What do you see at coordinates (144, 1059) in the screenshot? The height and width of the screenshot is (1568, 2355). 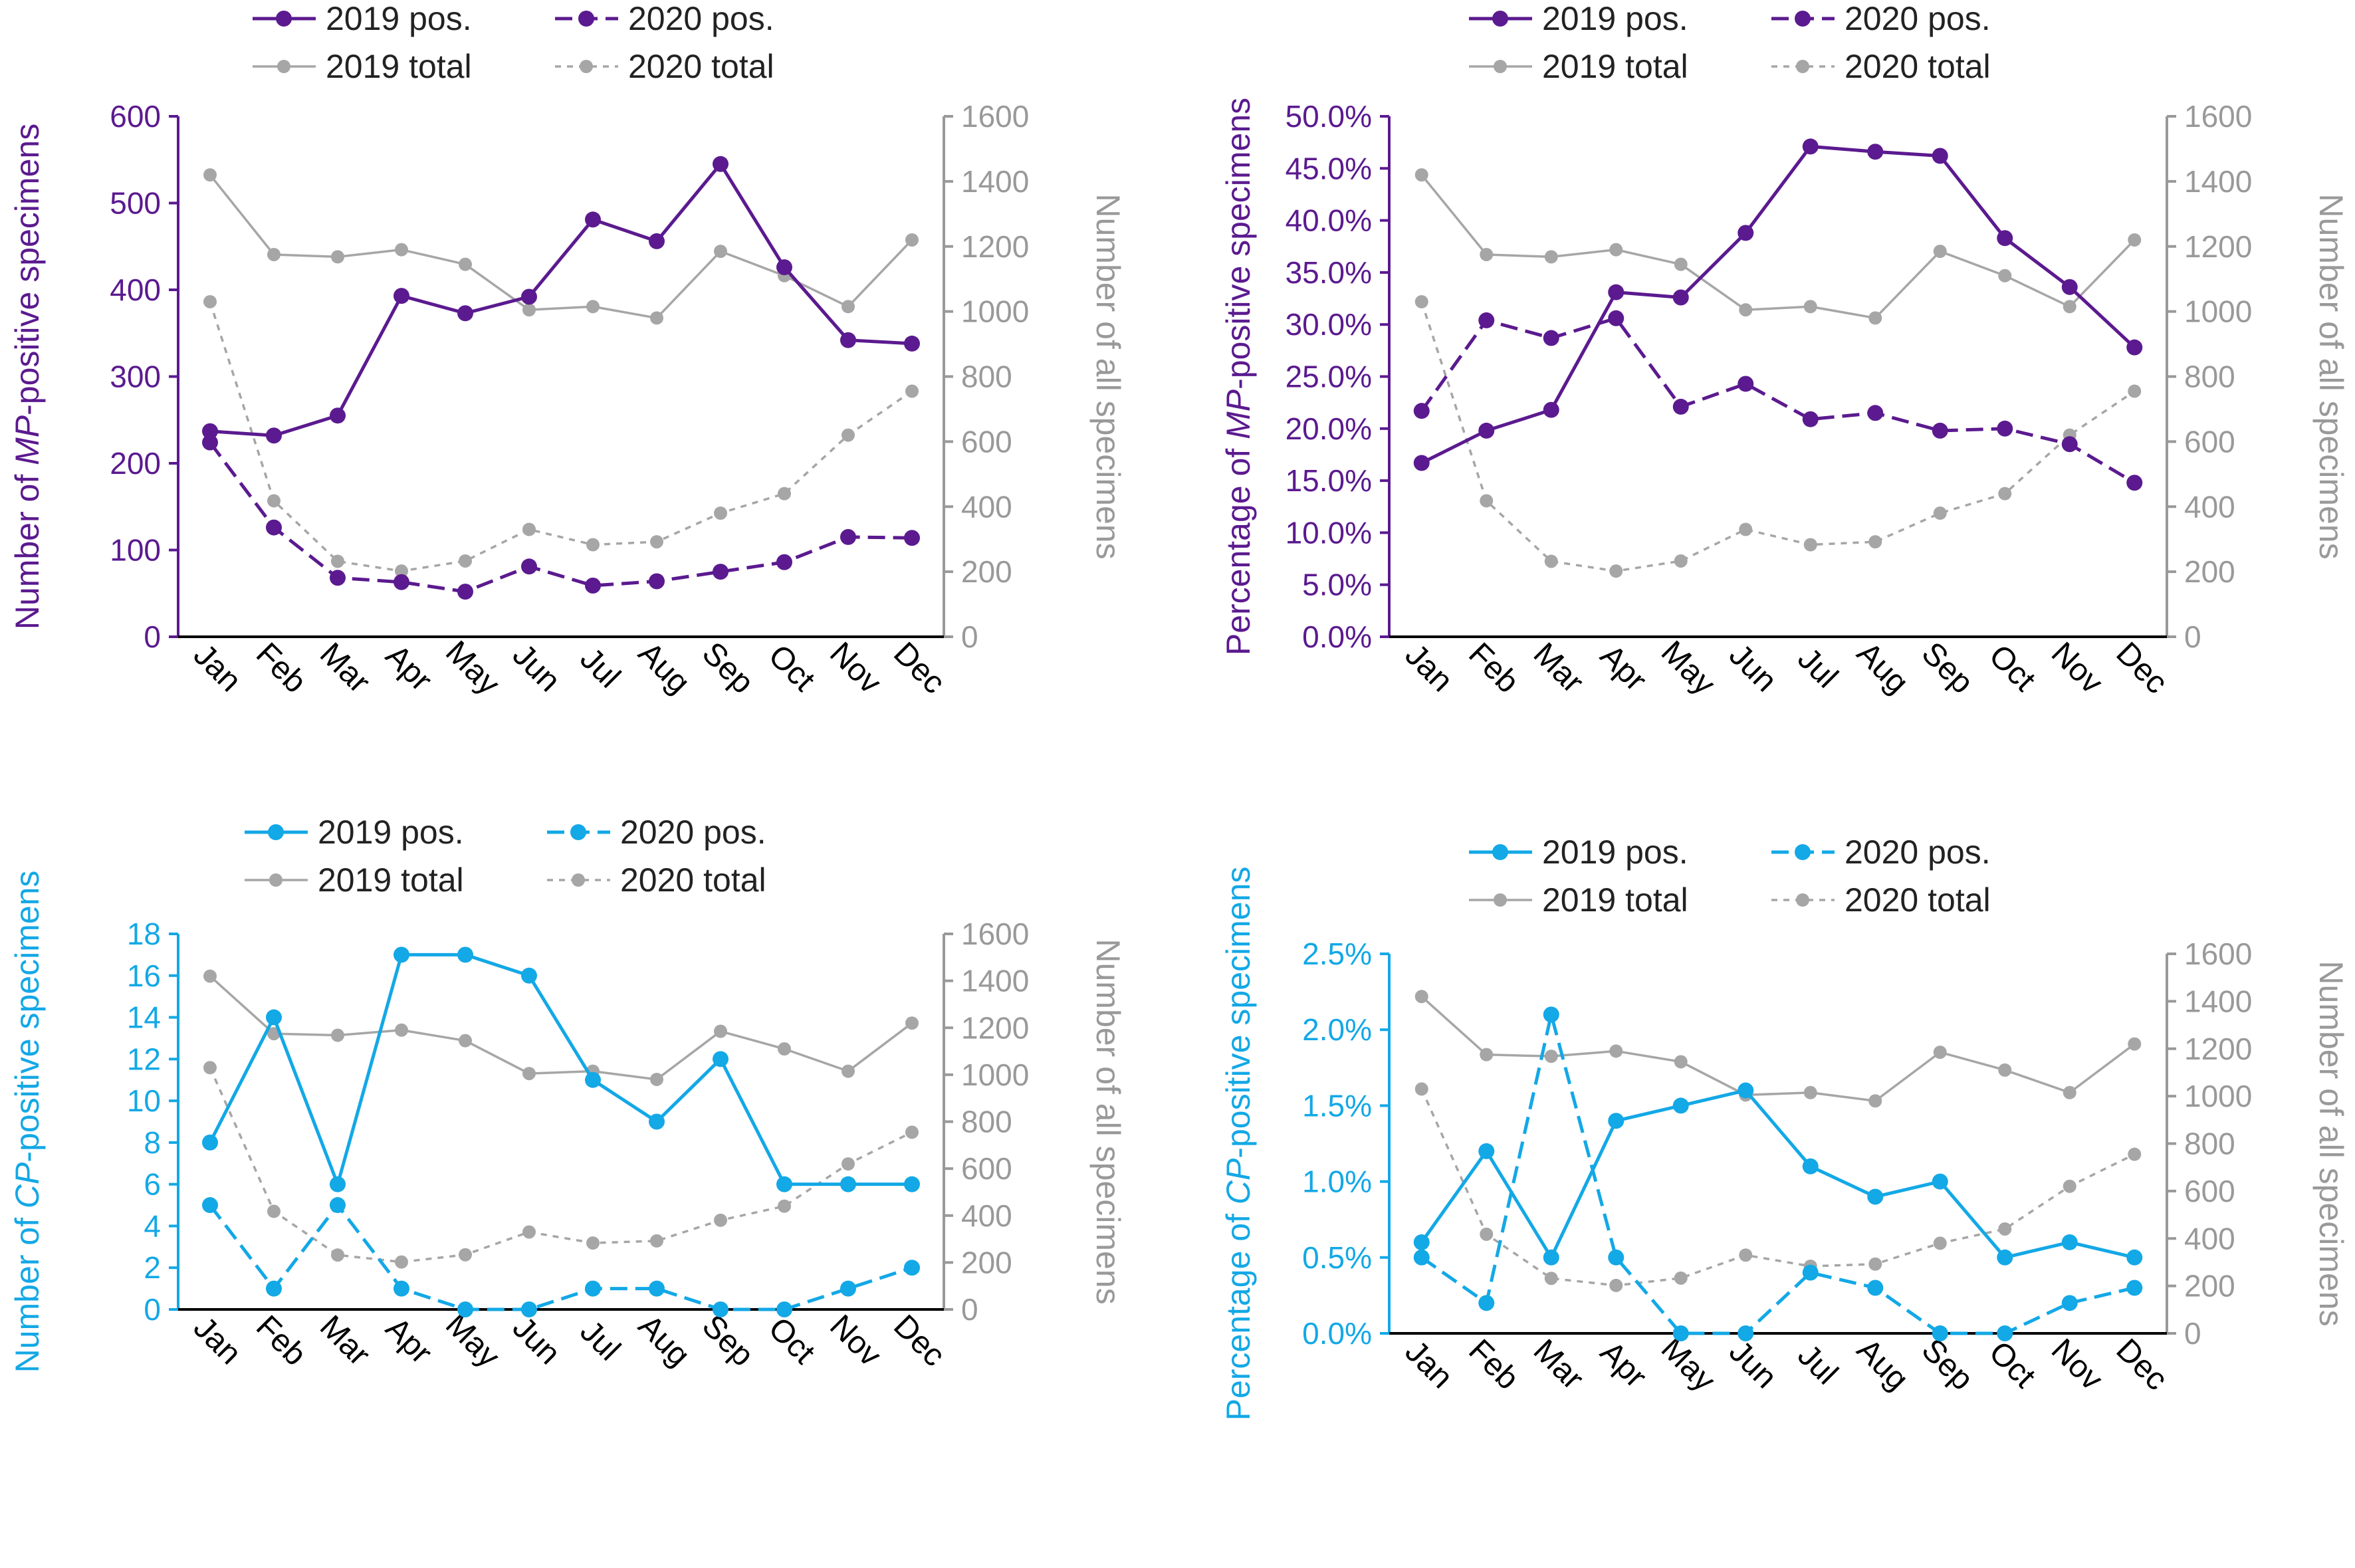 I see `left-tick-label: 12` at bounding box center [144, 1059].